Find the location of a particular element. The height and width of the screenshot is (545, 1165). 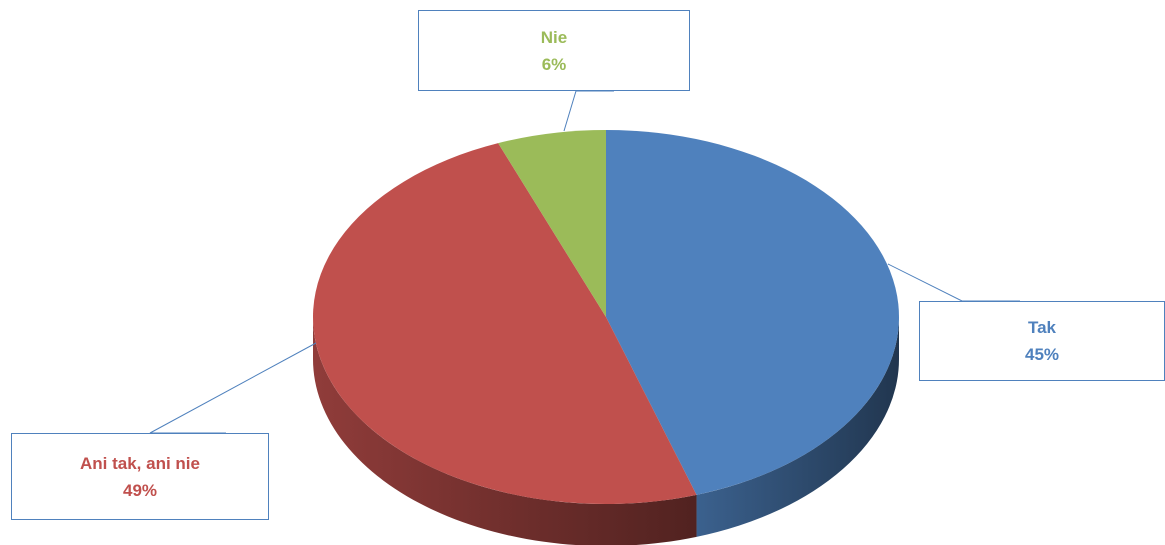

slice-value-nie: 6% is located at coordinates (554, 64).